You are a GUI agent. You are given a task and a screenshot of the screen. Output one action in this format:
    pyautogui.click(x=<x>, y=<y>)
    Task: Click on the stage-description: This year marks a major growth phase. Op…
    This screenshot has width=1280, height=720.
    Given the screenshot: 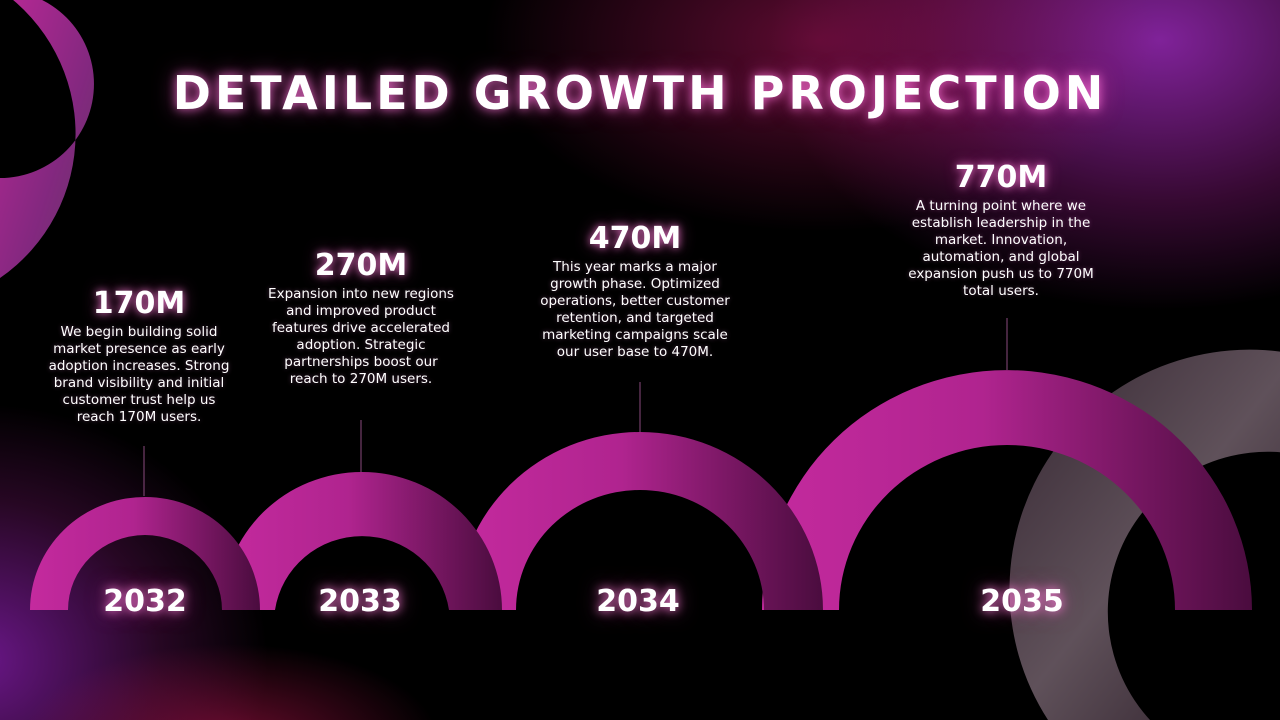 What is the action you would take?
    pyautogui.click(x=635, y=309)
    